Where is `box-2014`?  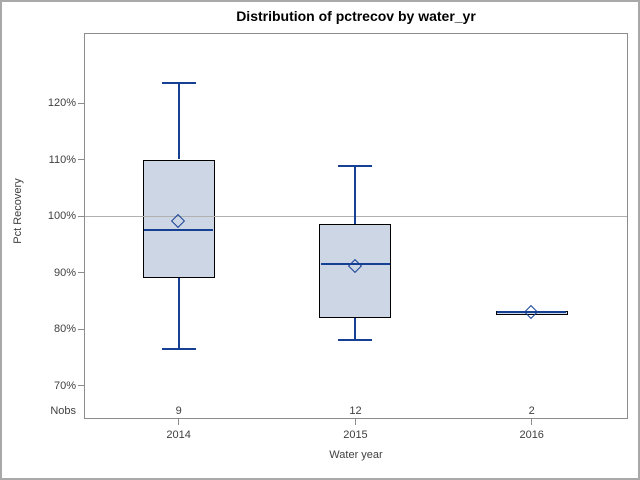
box-2014 is located at coordinates (178, 219).